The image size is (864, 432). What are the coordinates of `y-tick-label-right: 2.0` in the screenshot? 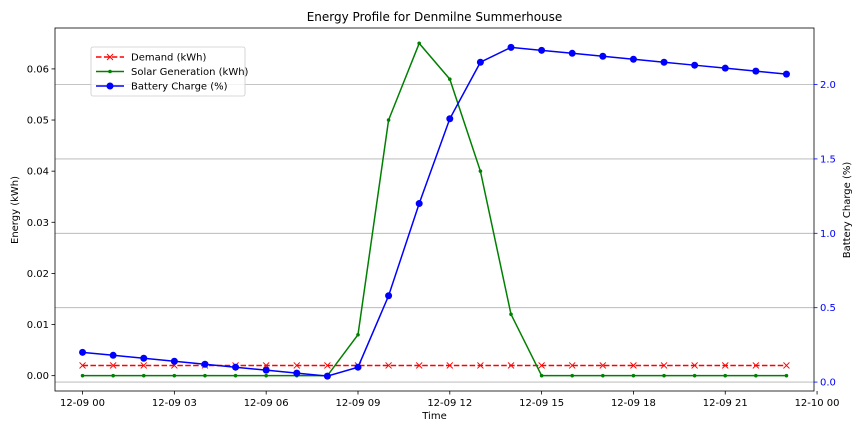 It's located at (828, 85).